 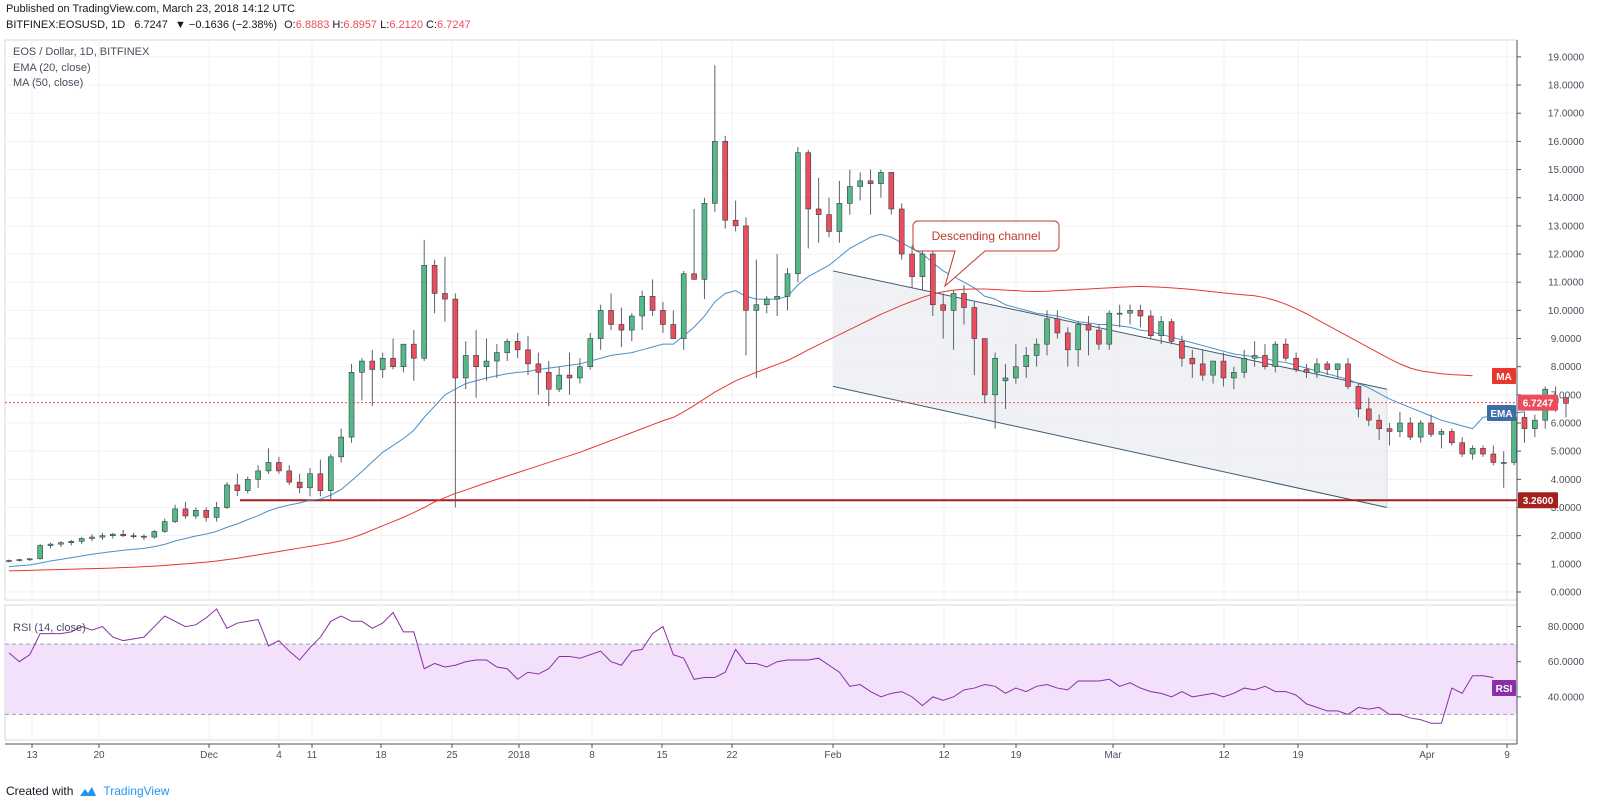 I want to click on footer: Created with TradingView, so click(x=87, y=791).